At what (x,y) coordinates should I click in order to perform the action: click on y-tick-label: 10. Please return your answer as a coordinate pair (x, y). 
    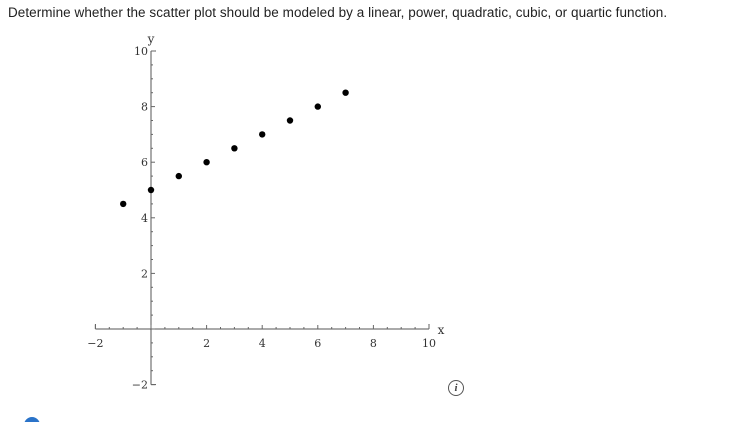
    Looking at the image, I should click on (141, 51).